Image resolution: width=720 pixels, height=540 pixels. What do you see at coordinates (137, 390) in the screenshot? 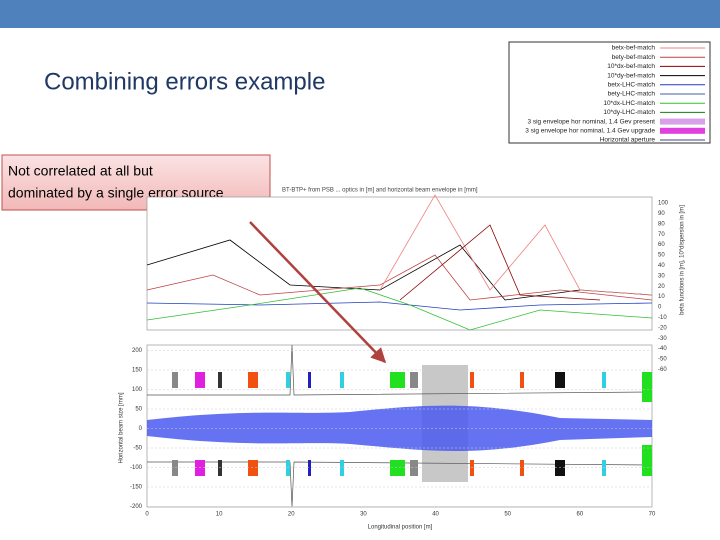
I see `y-left-tick-label: 100` at bounding box center [137, 390].